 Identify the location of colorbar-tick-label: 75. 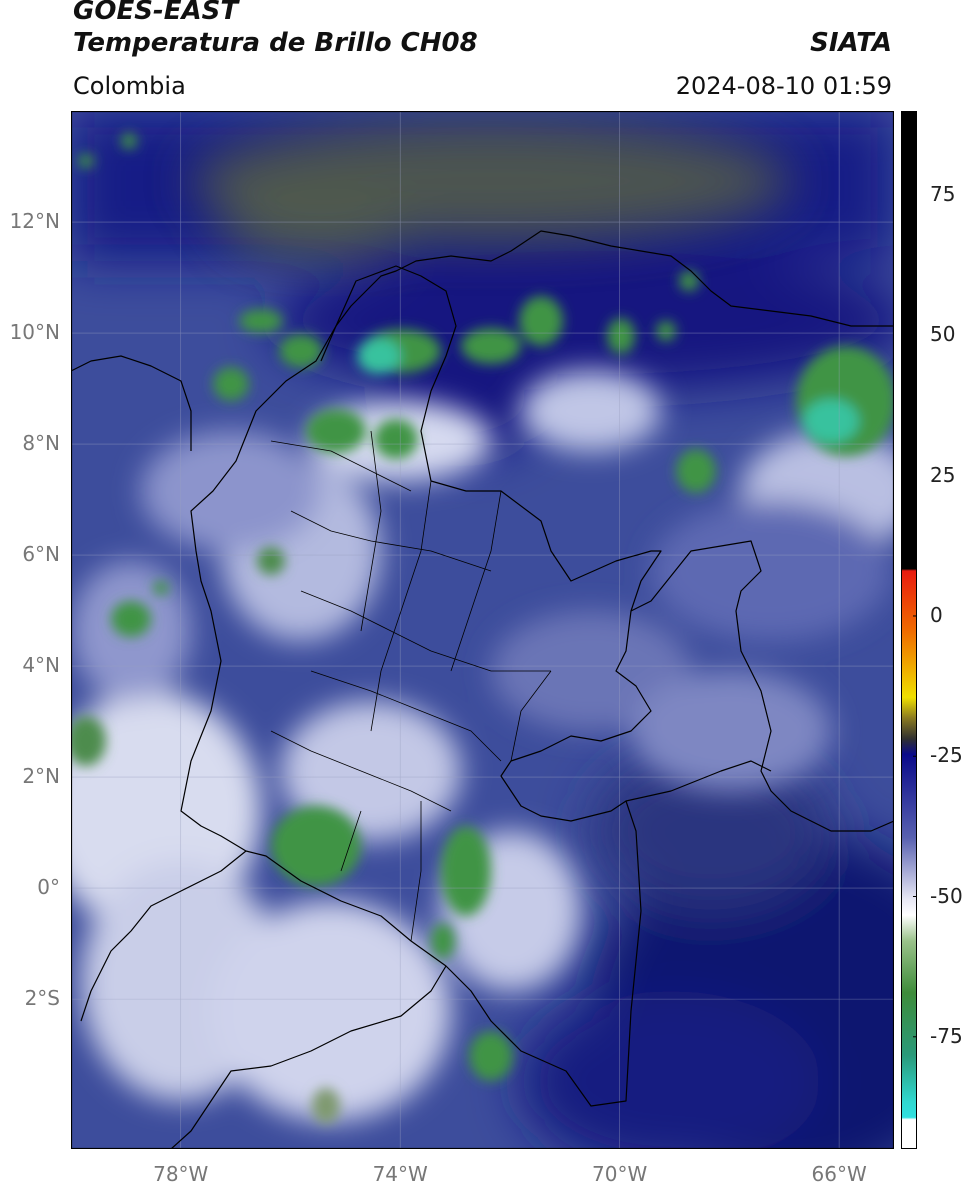
(943, 194).